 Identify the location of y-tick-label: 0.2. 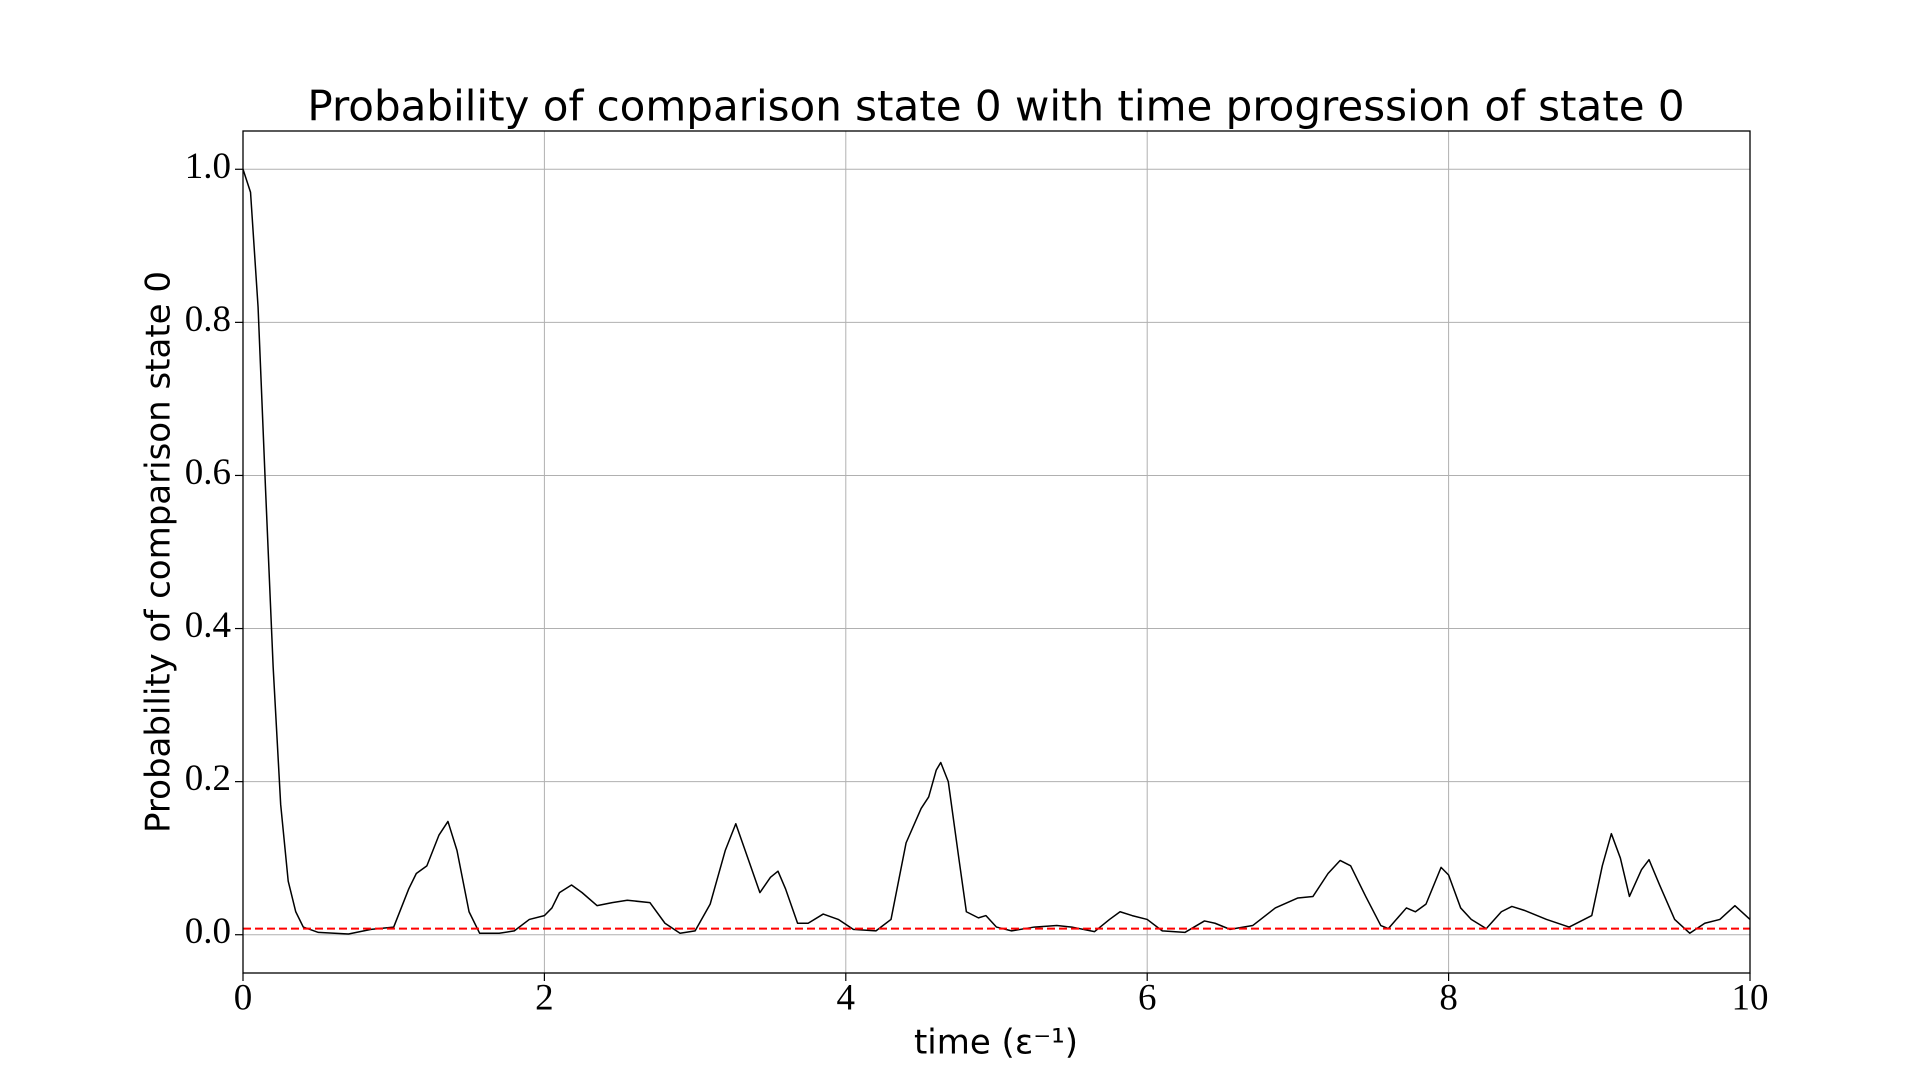
(208, 778).